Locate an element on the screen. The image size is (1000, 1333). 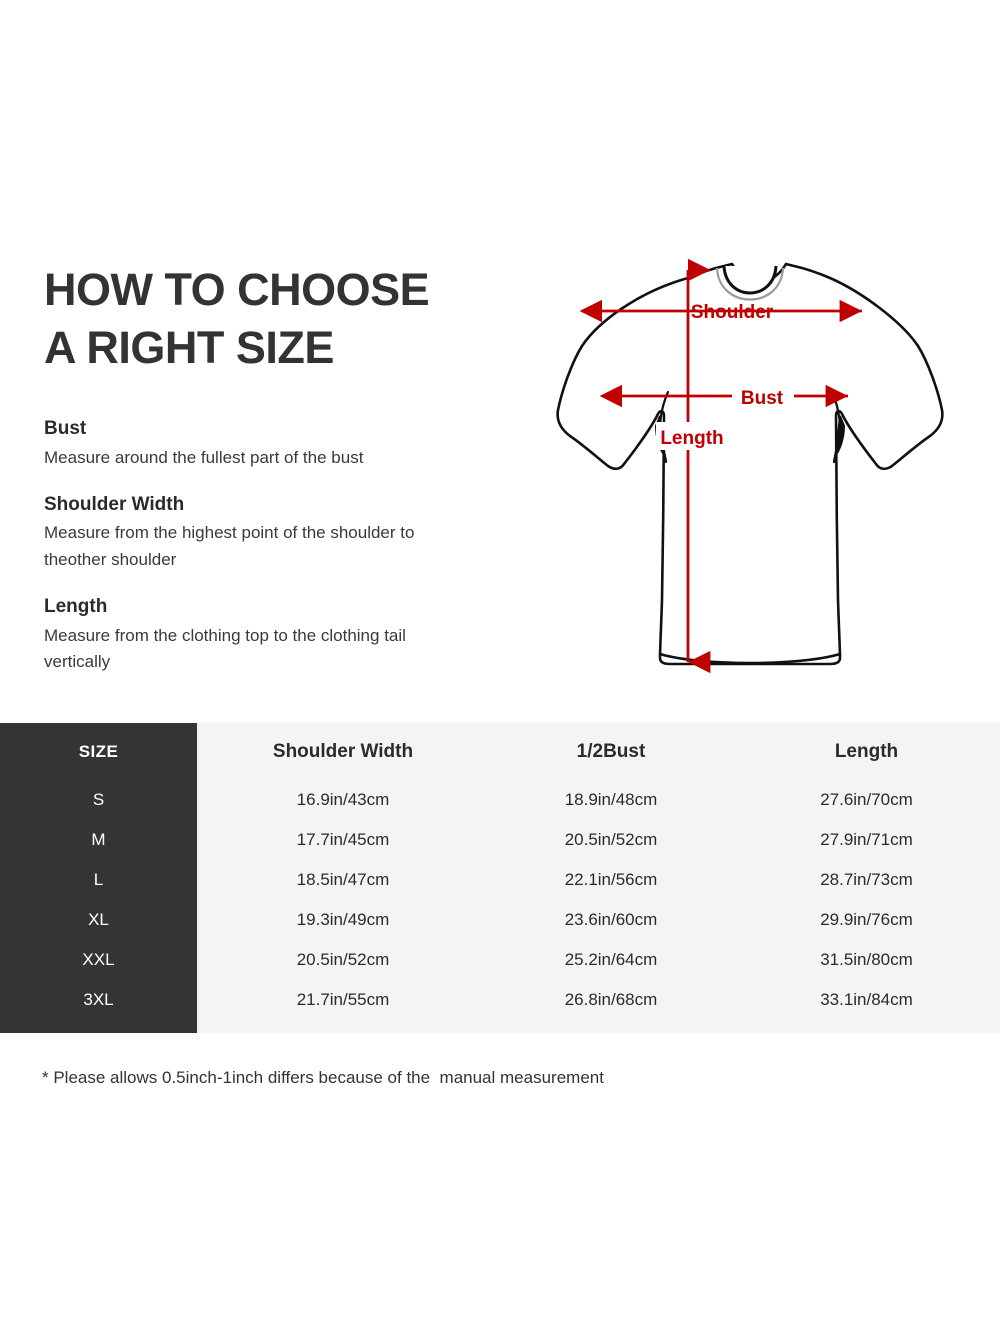
shoulder-measure-arrow: Shoulder is located at coordinates (720, 311).